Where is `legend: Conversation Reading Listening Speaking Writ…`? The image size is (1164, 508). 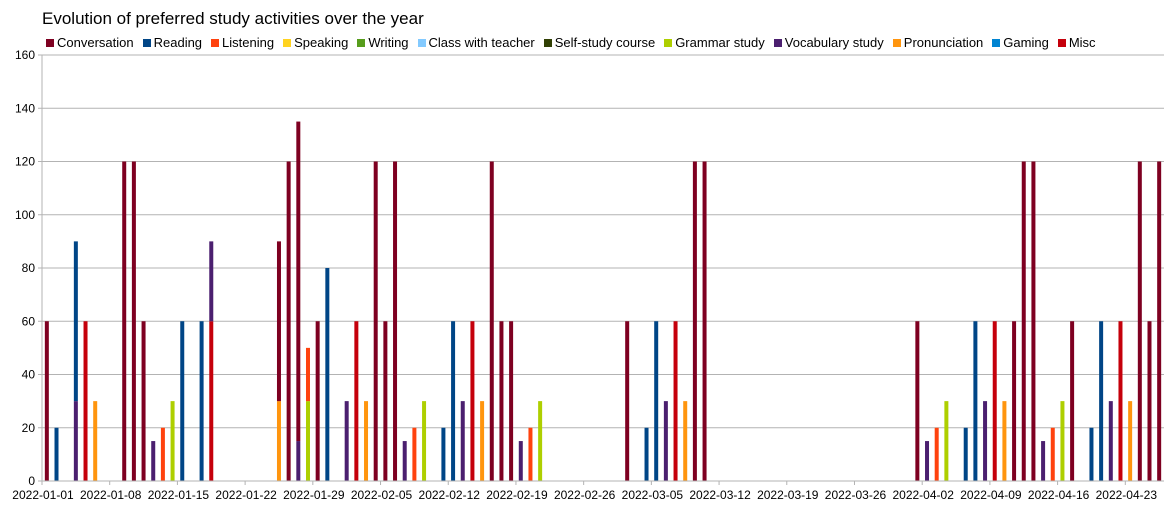 legend: Conversation Reading Listening Speaking Writ… is located at coordinates (575, 42).